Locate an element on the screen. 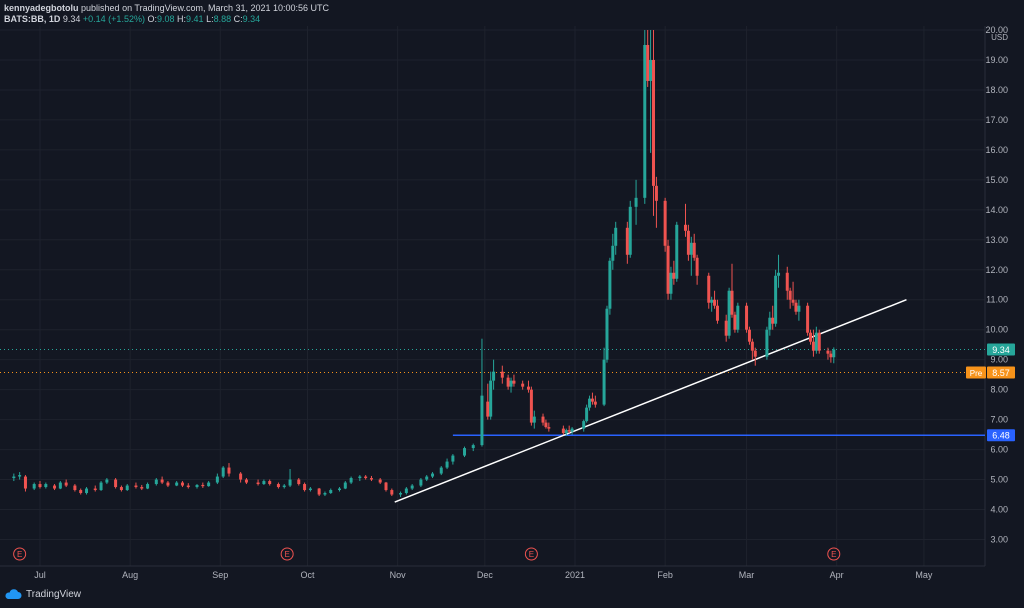 This screenshot has width=1024, height=608. price-axis-area is located at coordinates (1004, 296).